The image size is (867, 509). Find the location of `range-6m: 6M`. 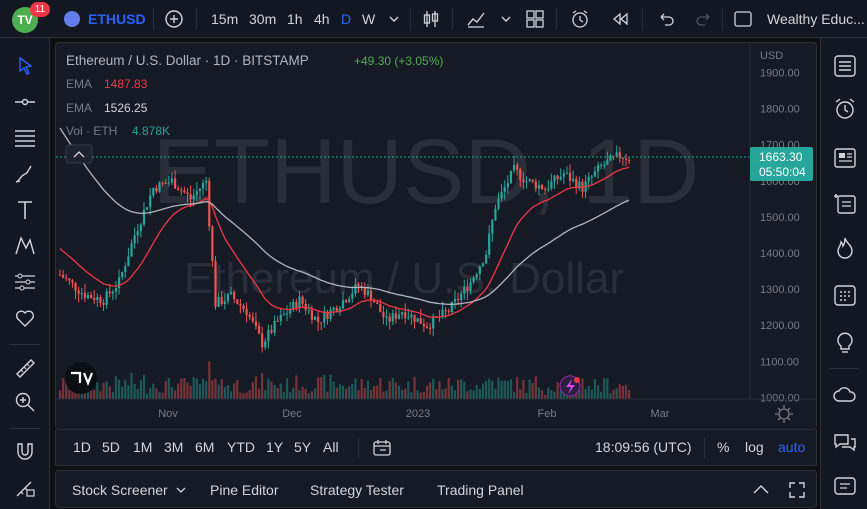

range-6m: 6M is located at coordinates (205, 447).